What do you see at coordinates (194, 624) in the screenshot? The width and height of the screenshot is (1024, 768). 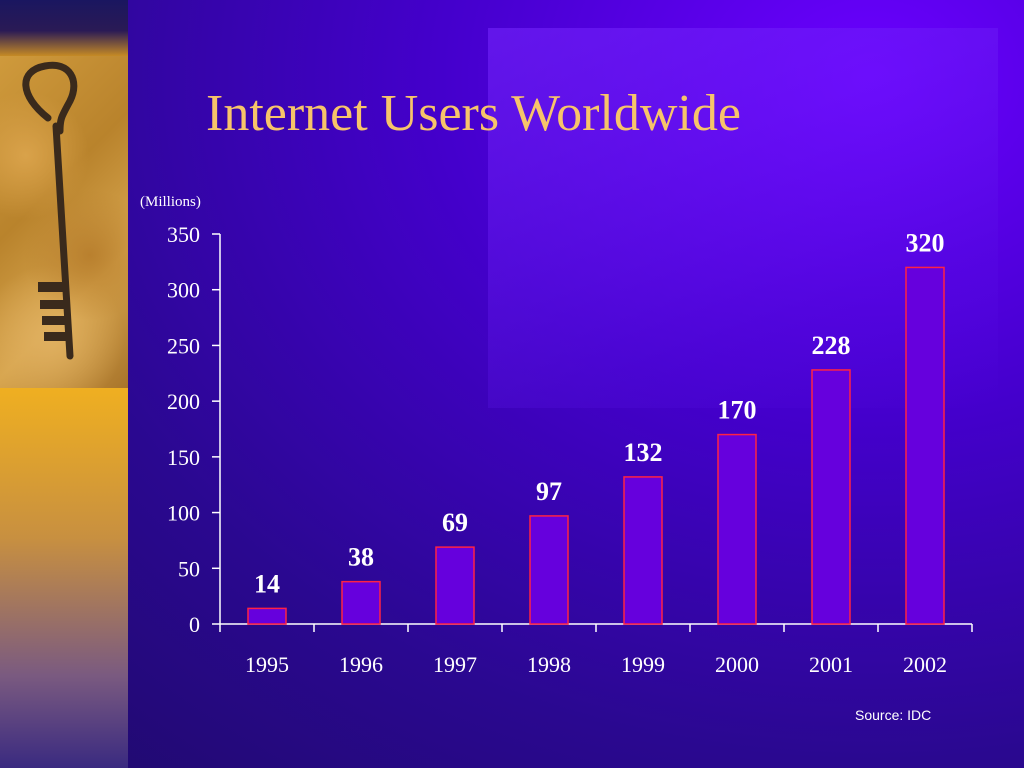 I see `y-tick-label: 0` at bounding box center [194, 624].